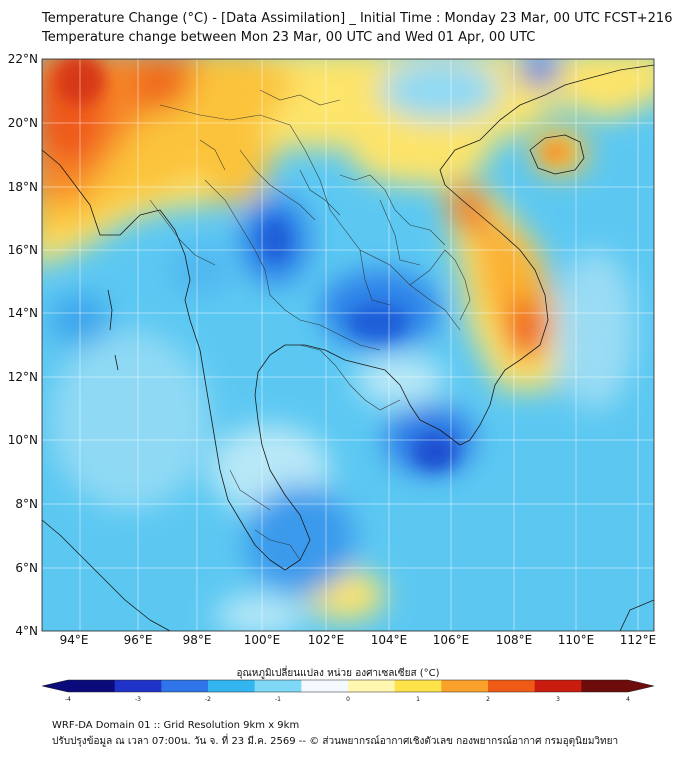  Describe the element at coordinates (23, 440) in the screenshot. I see `lat-label: 10°N` at that location.